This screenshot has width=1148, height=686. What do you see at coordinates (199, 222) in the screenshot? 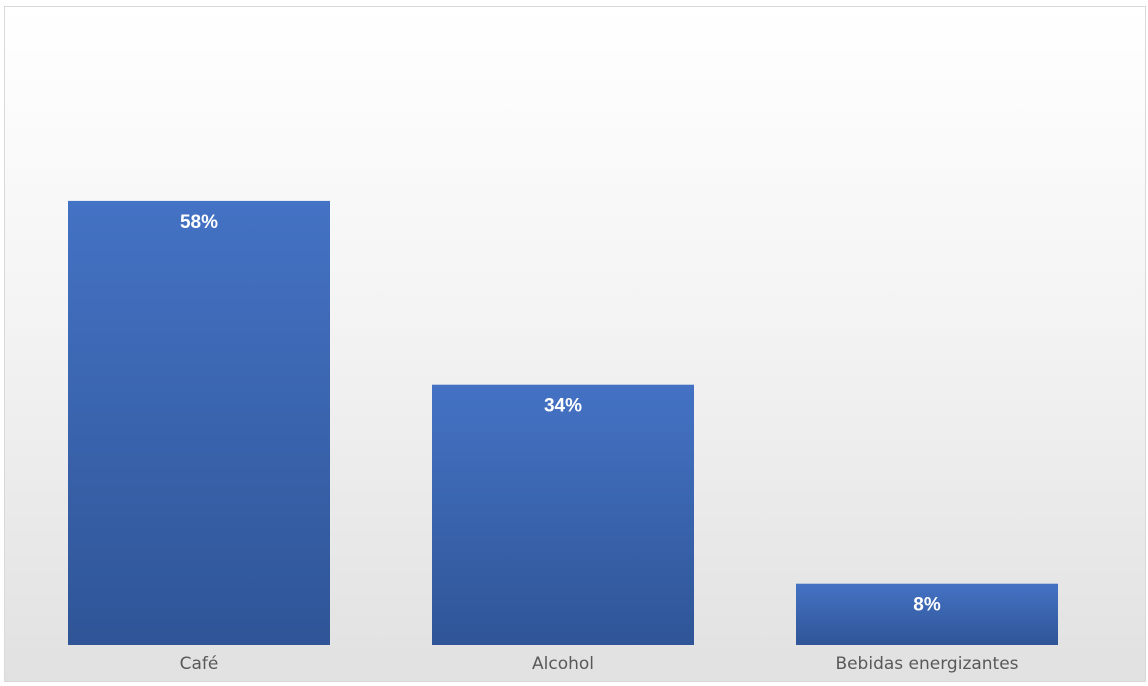
I see `data-label-0: 58%` at bounding box center [199, 222].